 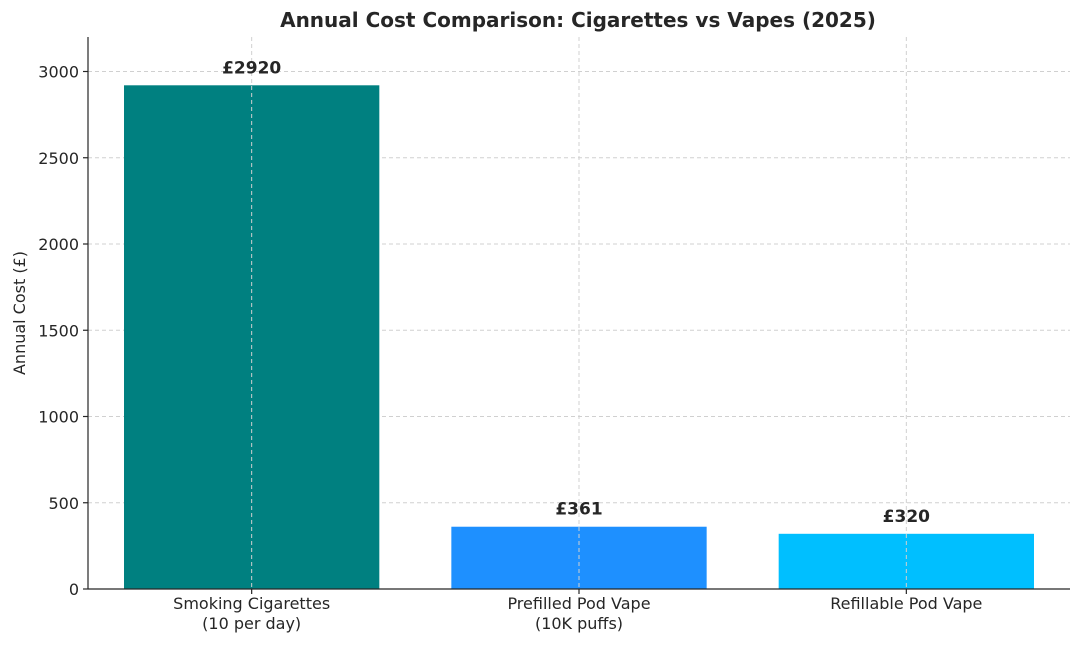 I want to click on y-tick-label: 500, so click(x=63, y=503).